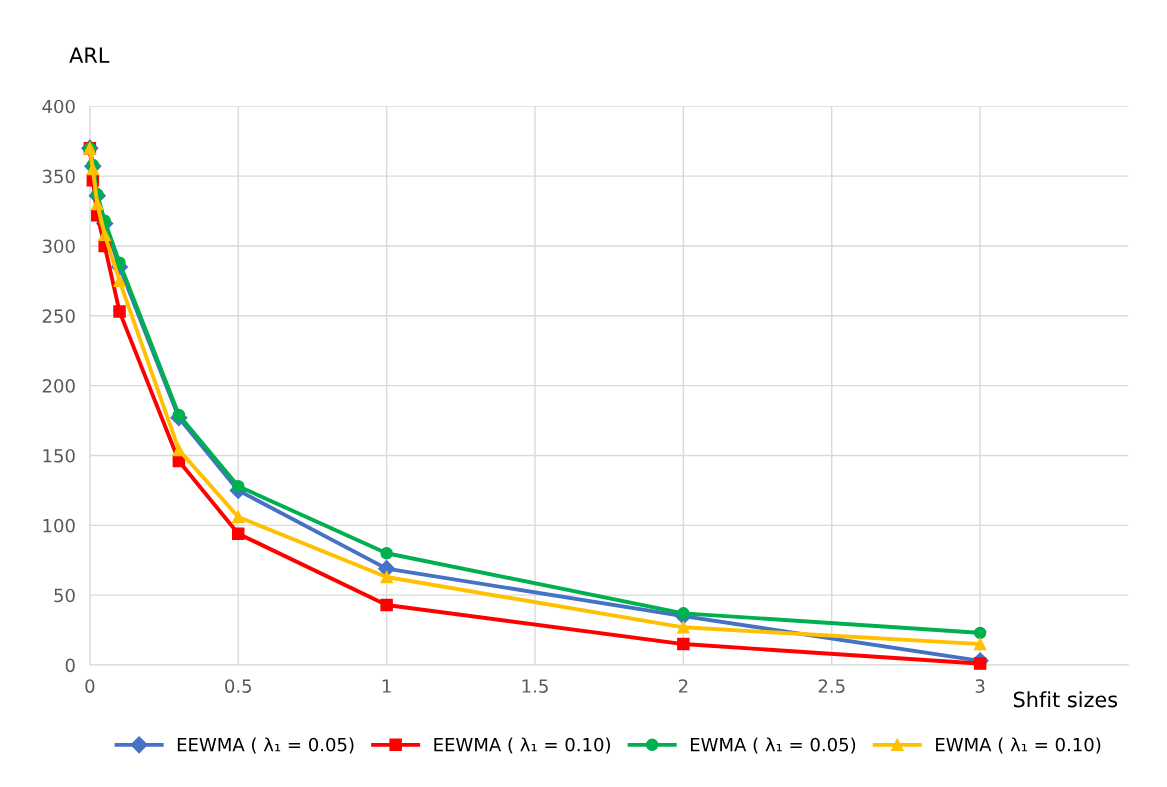 Image resolution: width=1167 pixels, height=787 pixels. What do you see at coordinates (522, 745) in the screenshot?
I see `legend-label: EEWMA ( λ₁ = 0.10)` at bounding box center [522, 745].